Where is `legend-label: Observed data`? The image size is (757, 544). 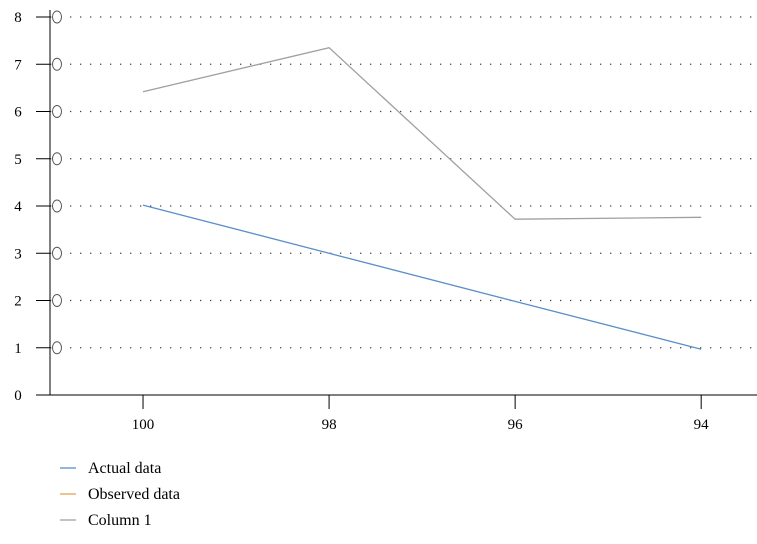
legend-label: Observed data is located at coordinates (134, 494).